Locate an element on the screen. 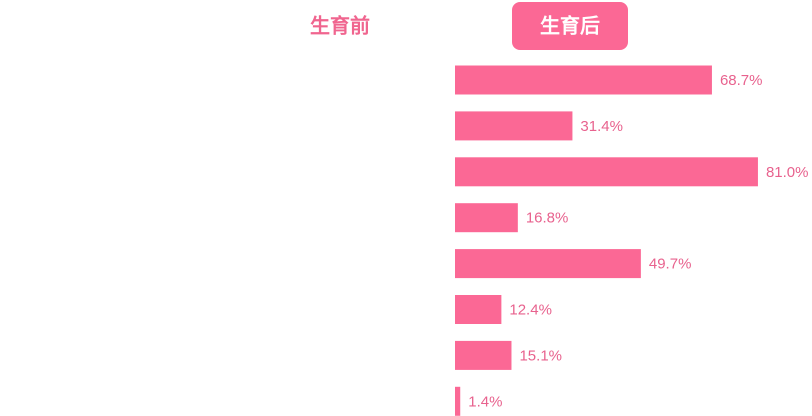 This screenshot has width=812, height=416. tab-label: 生育前 is located at coordinates (340, 25).